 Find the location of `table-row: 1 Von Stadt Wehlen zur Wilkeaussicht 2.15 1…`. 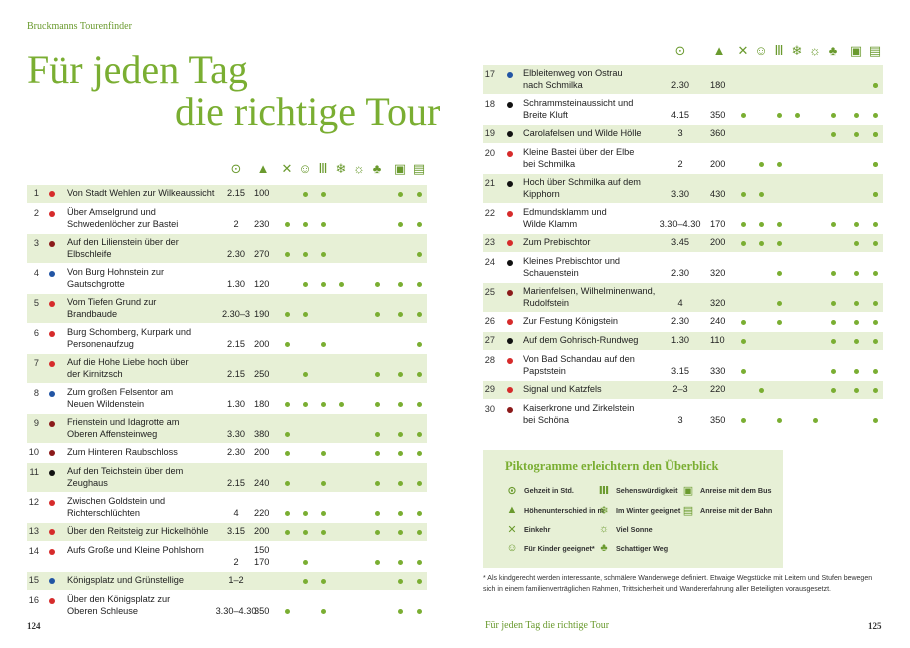

table-row: 1 Von Stadt Wehlen zur Wilkeaussicht 2.15 1… is located at coordinates (227, 194).